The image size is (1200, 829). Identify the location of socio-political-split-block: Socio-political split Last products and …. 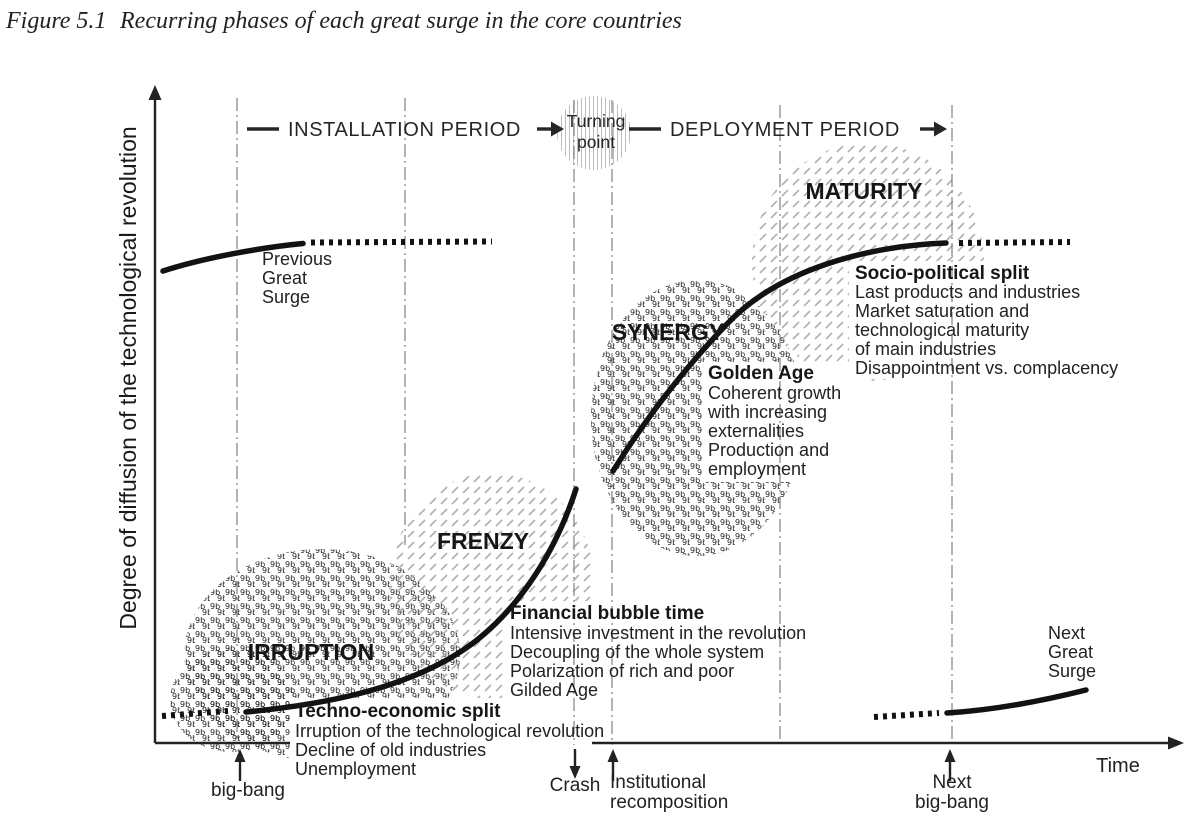
(986, 320).